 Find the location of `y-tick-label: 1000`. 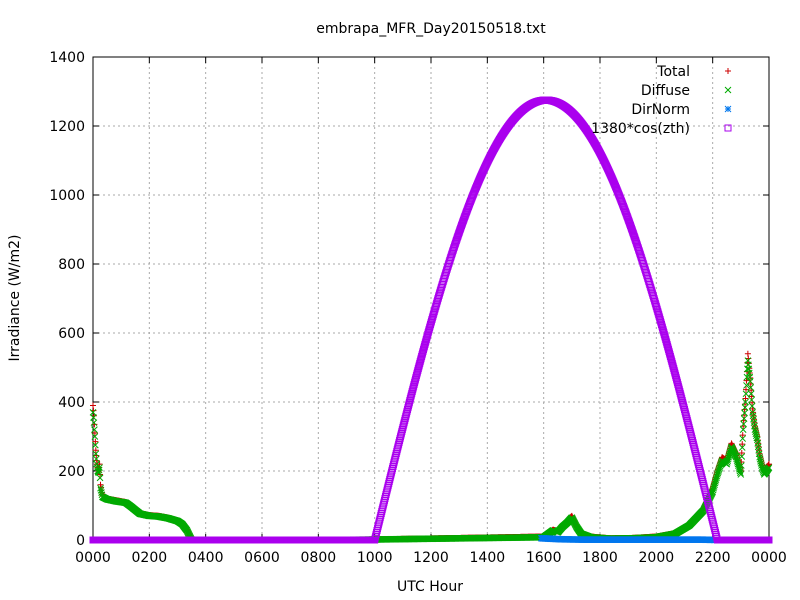

y-tick-label: 1000 is located at coordinates (67, 196).